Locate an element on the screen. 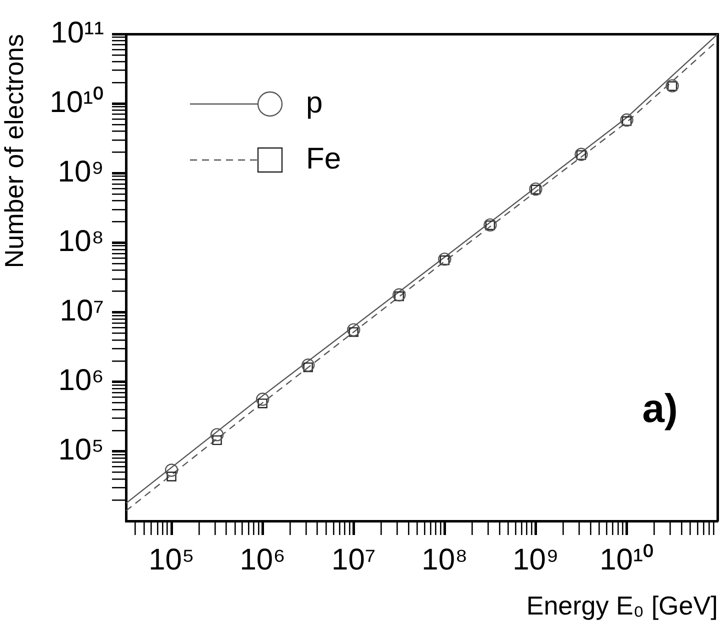 The height and width of the screenshot is (623, 725). y-tick-label: 10⁸ is located at coordinates (81, 241).